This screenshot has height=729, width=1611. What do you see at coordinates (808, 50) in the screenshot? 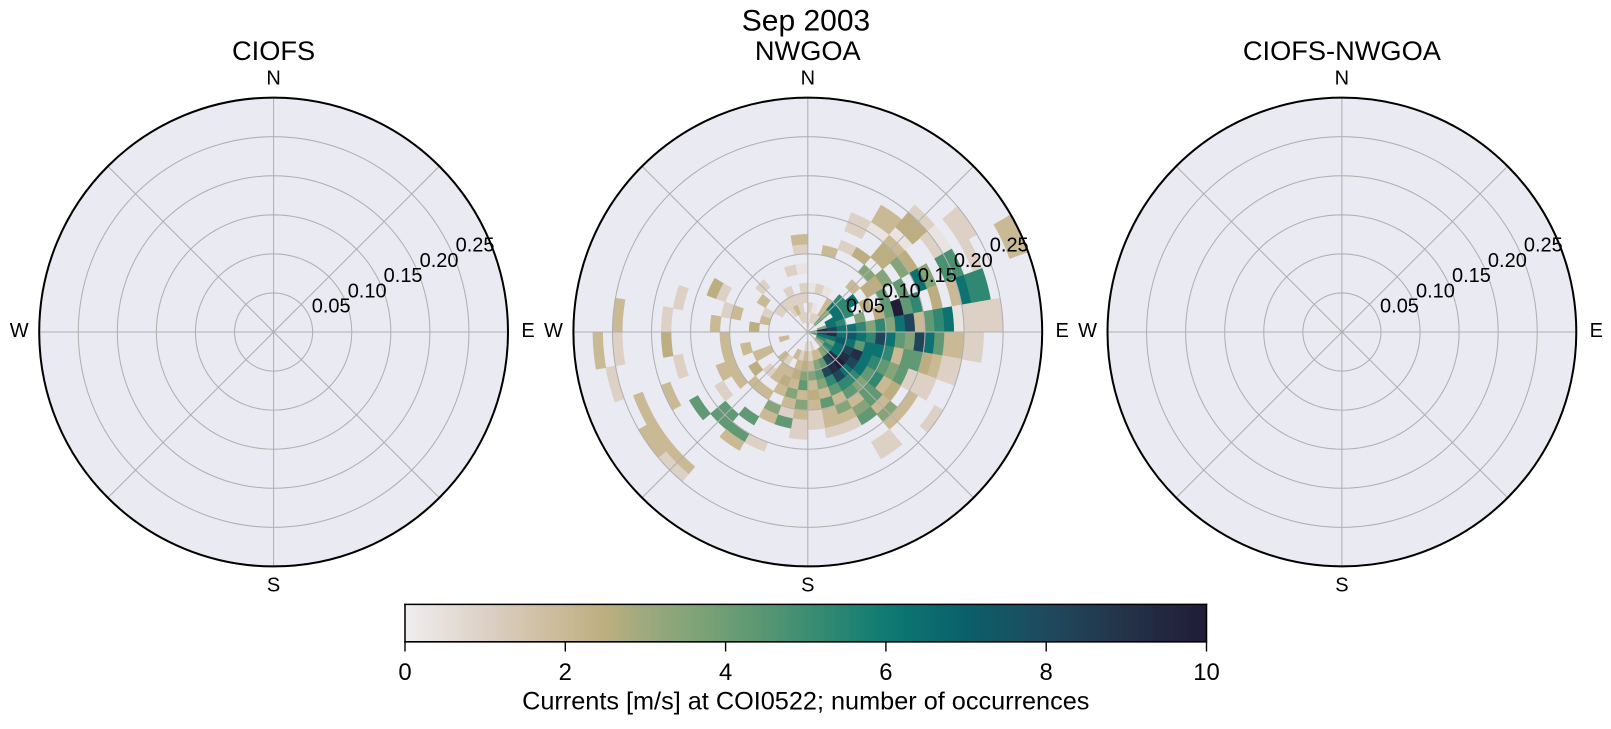
I see `svg-text: NWGOA` at bounding box center [808, 50].